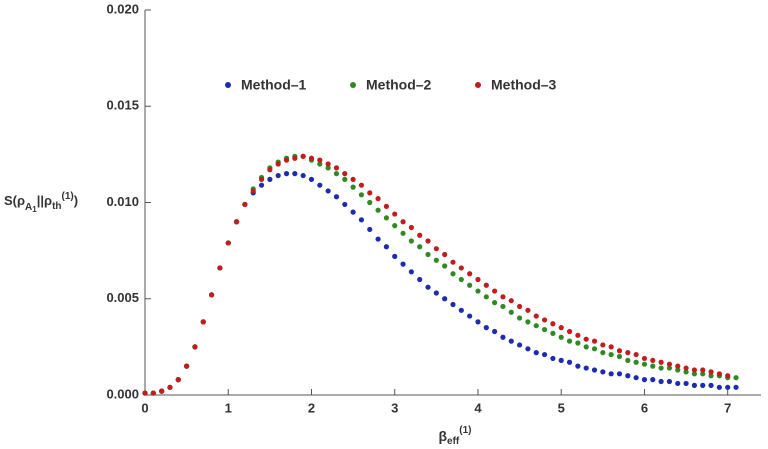  What do you see at coordinates (228, 407) in the screenshot?
I see `x-tick-label: 1` at bounding box center [228, 407].